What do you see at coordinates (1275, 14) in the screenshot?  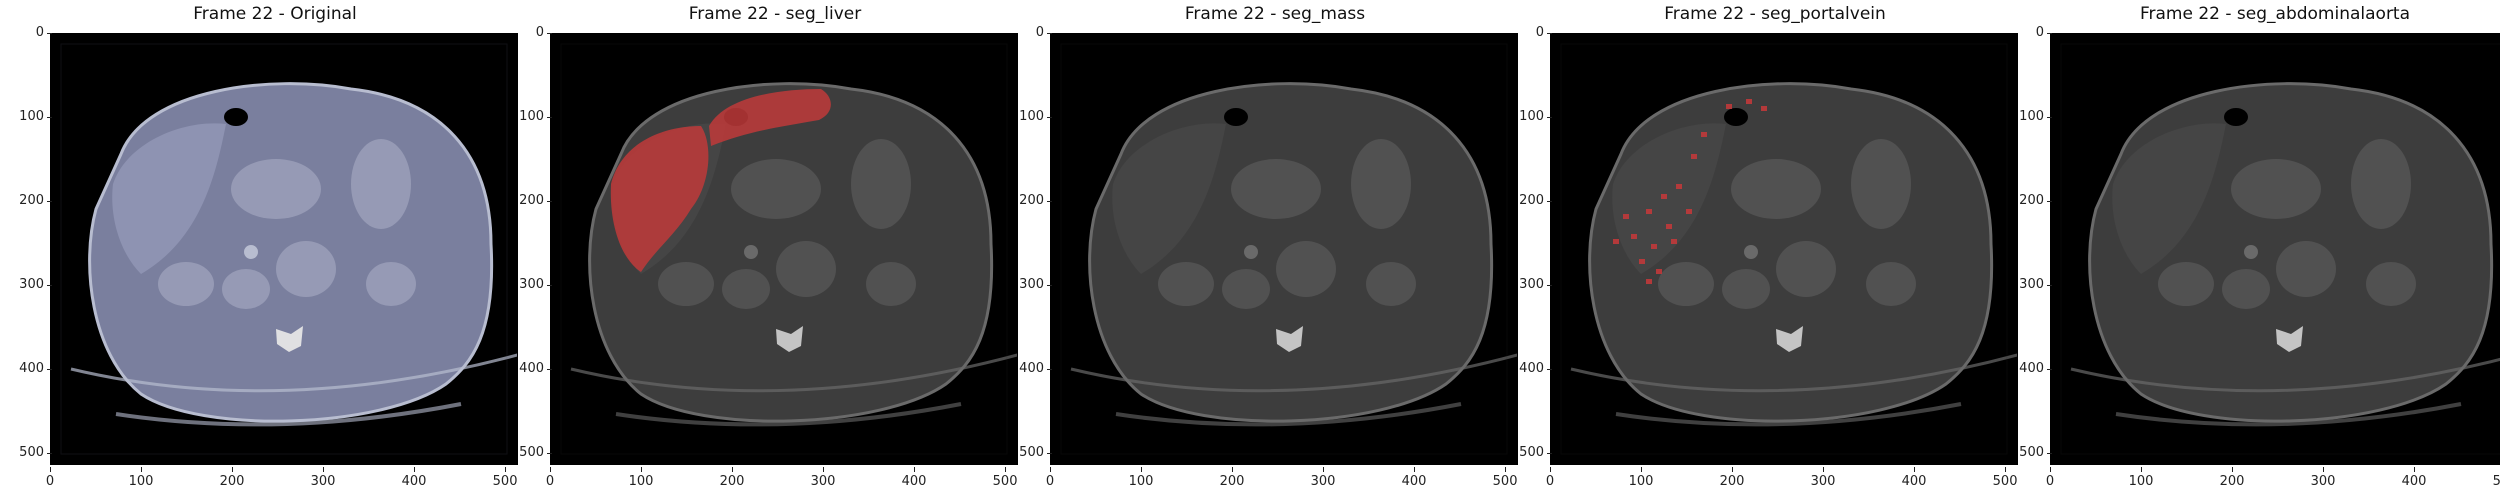 I see `subplot-title: Frame 22 - seg_mass` at bounding box center [1275, 14].